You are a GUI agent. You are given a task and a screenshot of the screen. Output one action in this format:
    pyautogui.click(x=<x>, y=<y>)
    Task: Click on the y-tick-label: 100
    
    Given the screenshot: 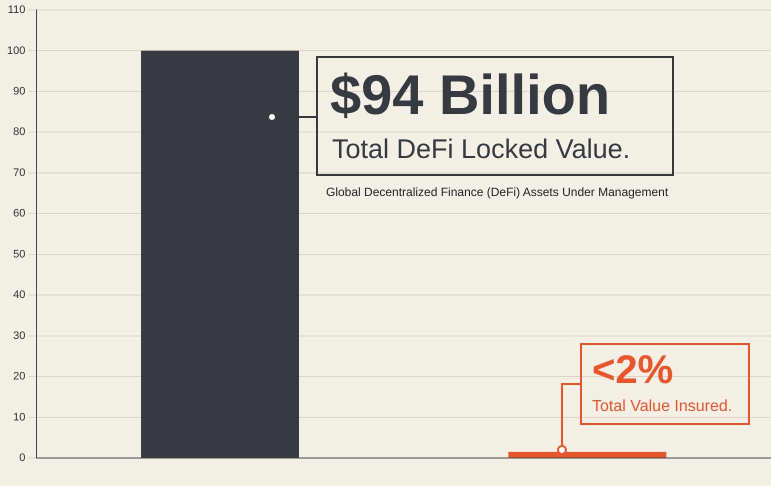 What is the action you would take?
    pyautogui.click(x=16, y=50)
    